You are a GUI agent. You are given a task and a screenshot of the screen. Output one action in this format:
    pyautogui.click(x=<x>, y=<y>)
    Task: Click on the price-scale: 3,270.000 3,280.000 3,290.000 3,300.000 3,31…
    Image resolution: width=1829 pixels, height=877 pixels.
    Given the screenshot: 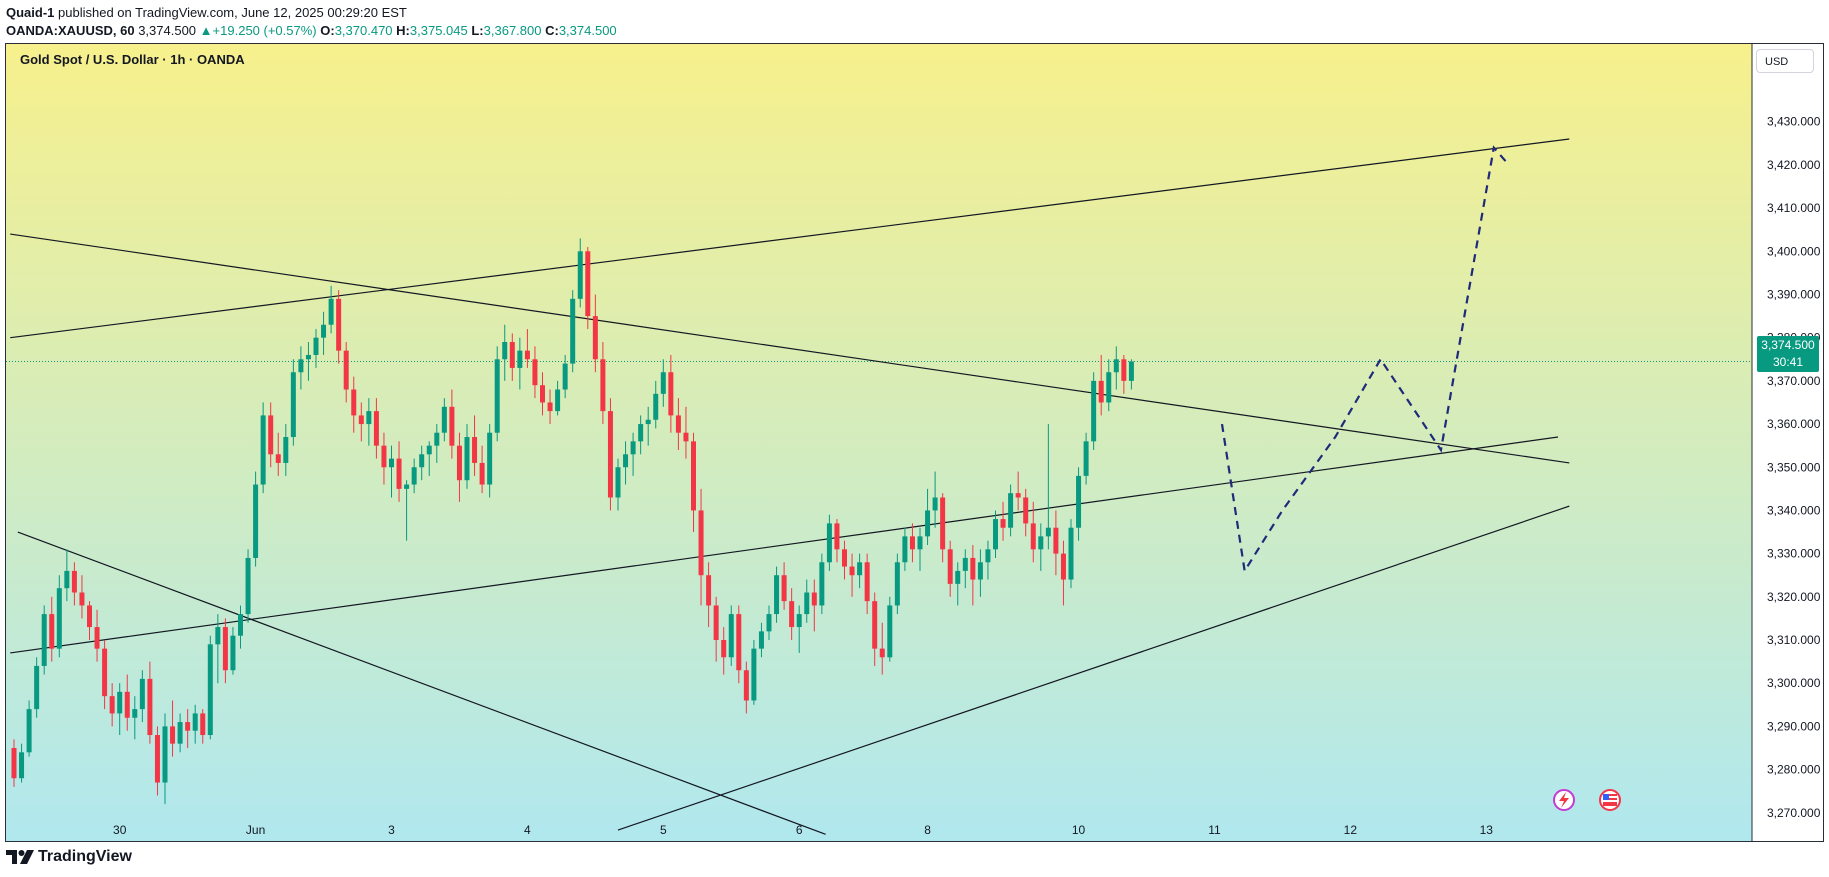 What is the action you would take?
    pyautogui.click(x=1794, y=467)
    